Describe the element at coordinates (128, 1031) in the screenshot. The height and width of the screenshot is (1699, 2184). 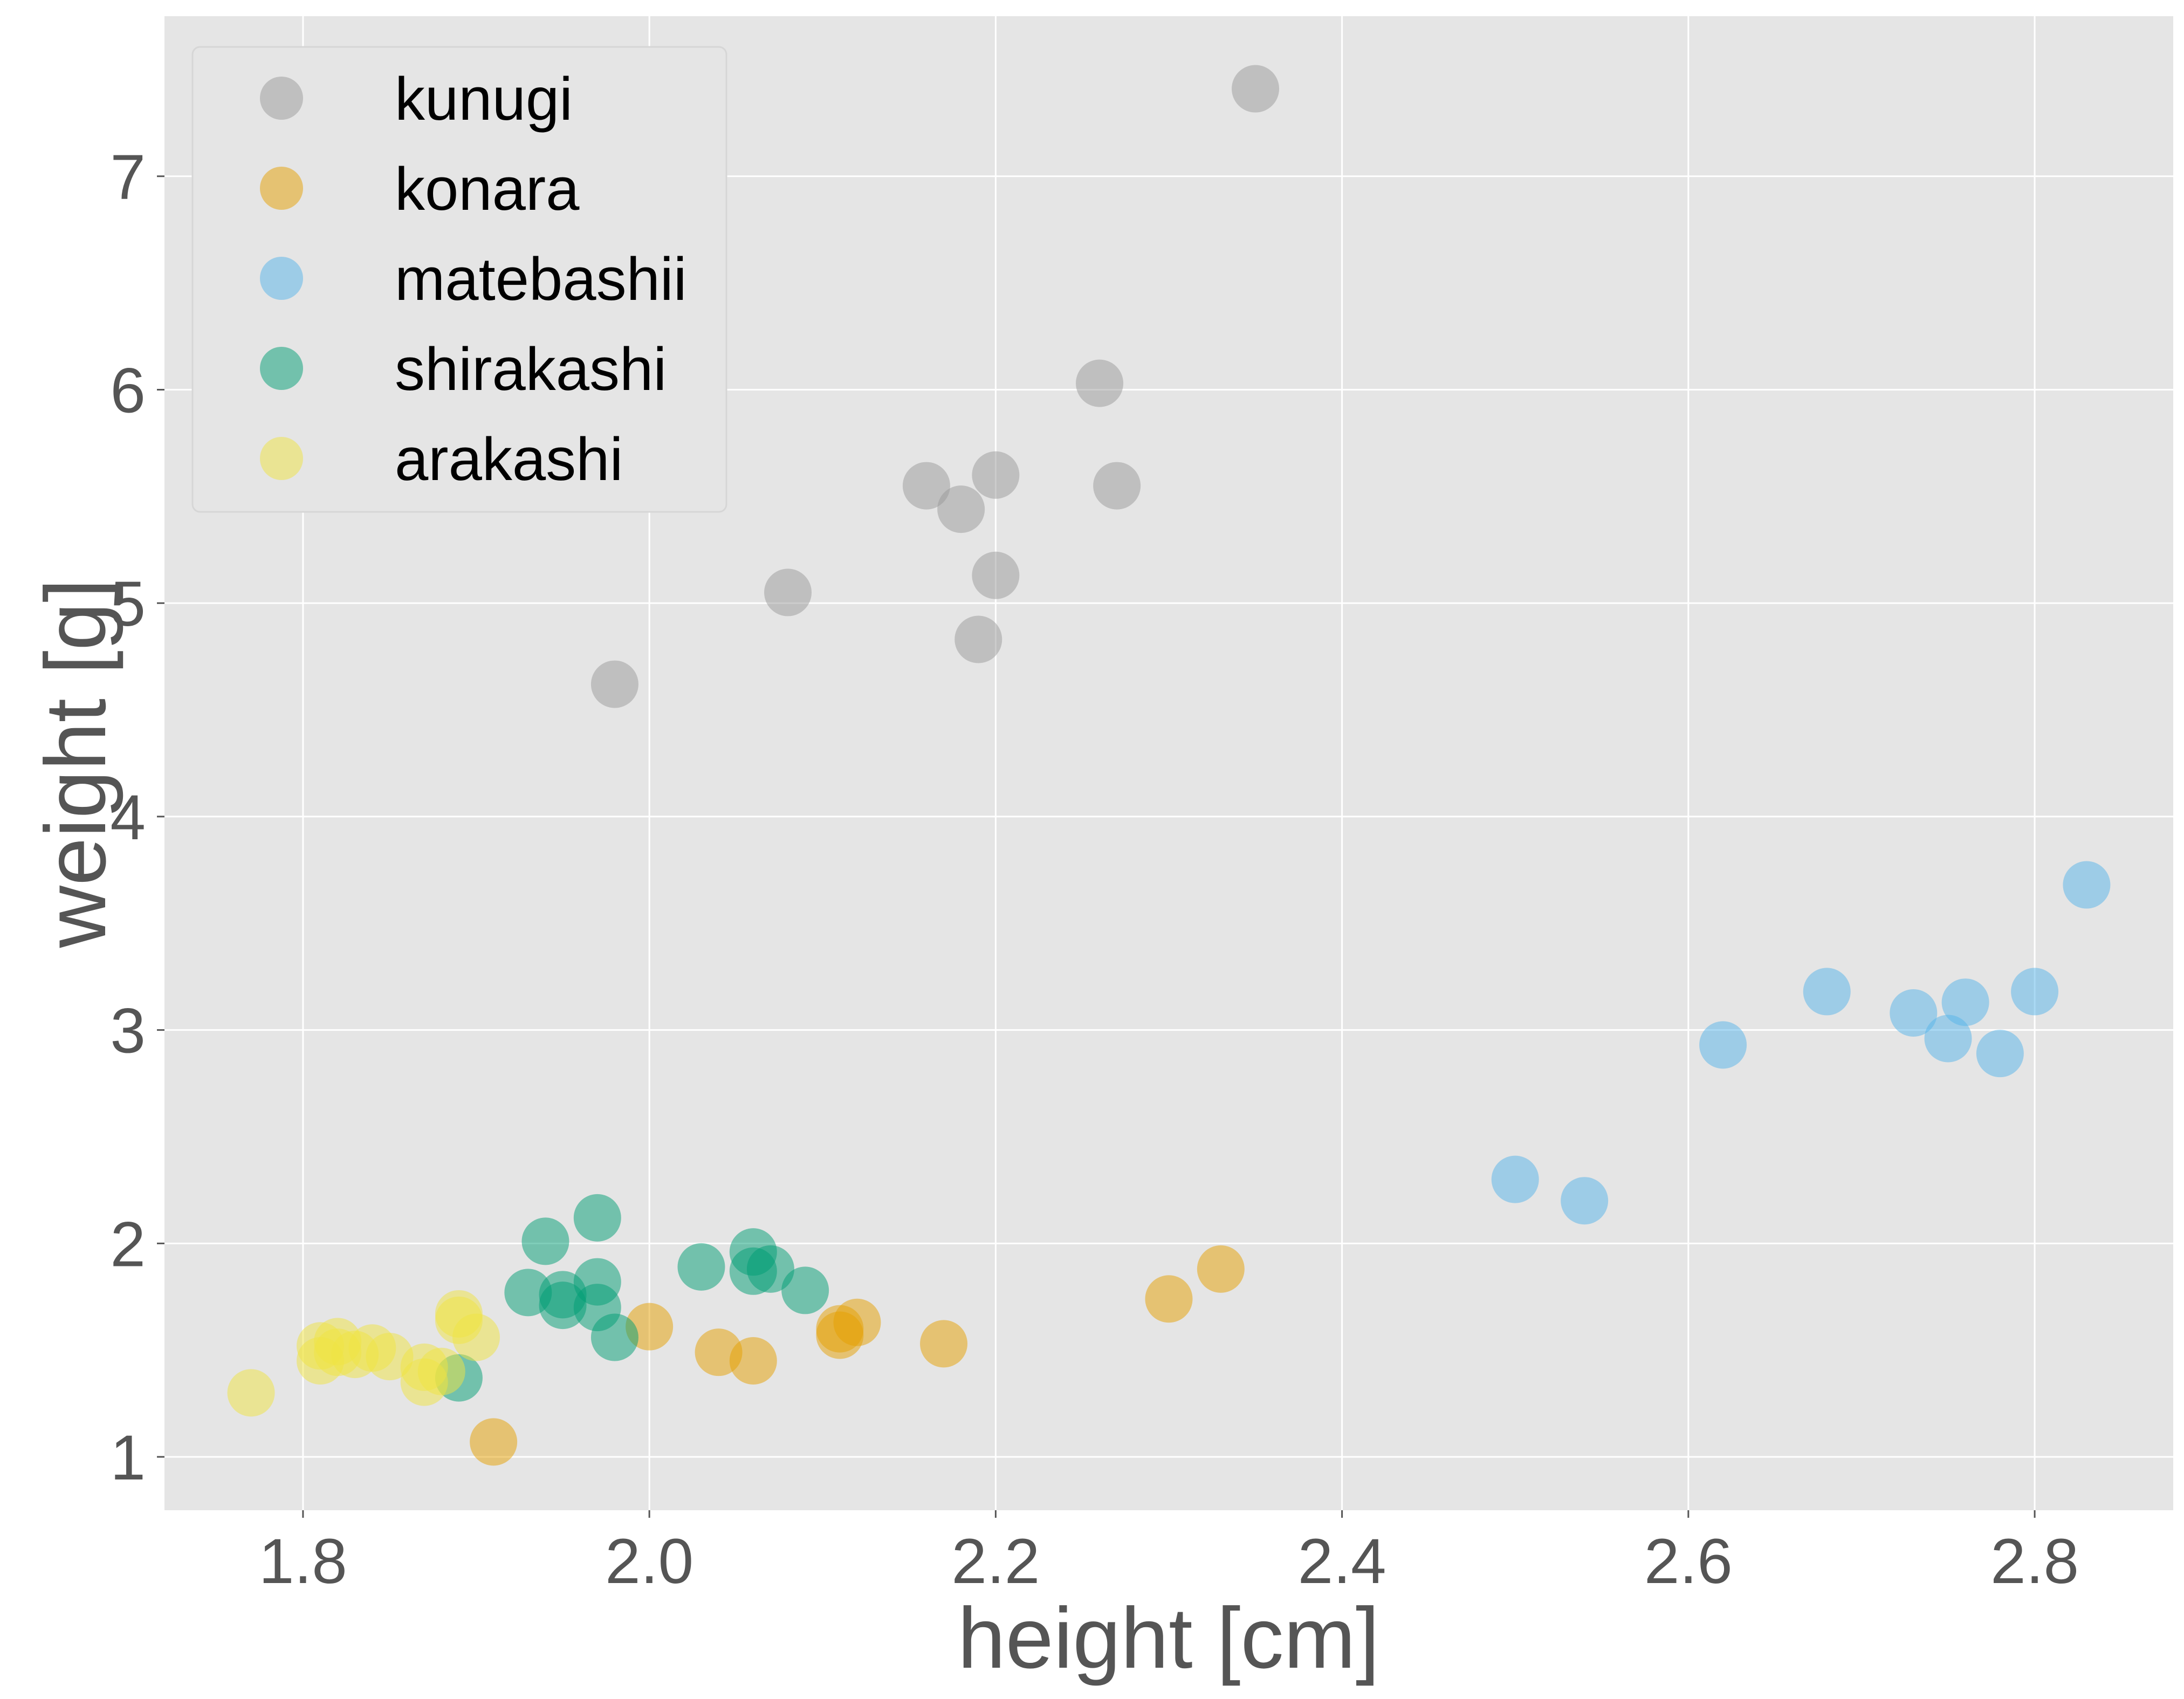
I see `y-tick-label: 3` at that location.